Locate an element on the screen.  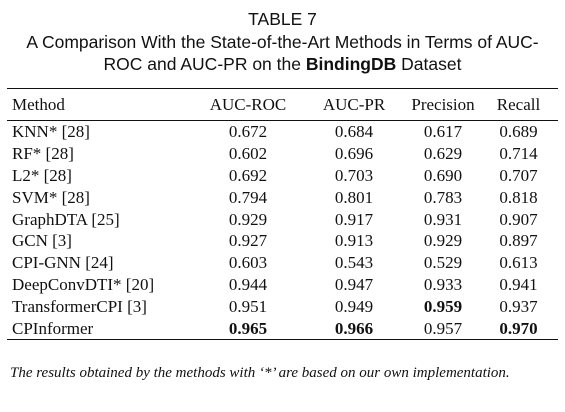
value-cell: 0.529 is located at coordinates (443, 263).